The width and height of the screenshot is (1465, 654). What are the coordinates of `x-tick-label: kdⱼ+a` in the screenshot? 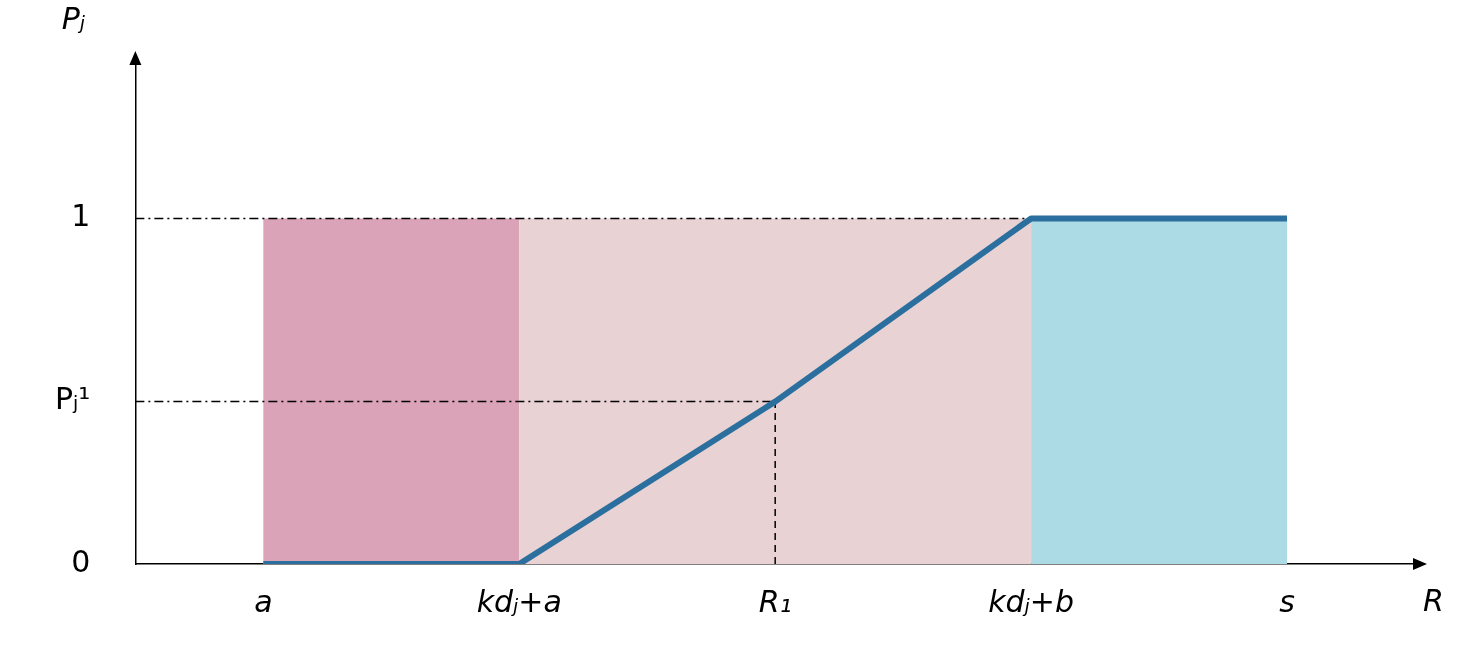 It's located at (519, 601).